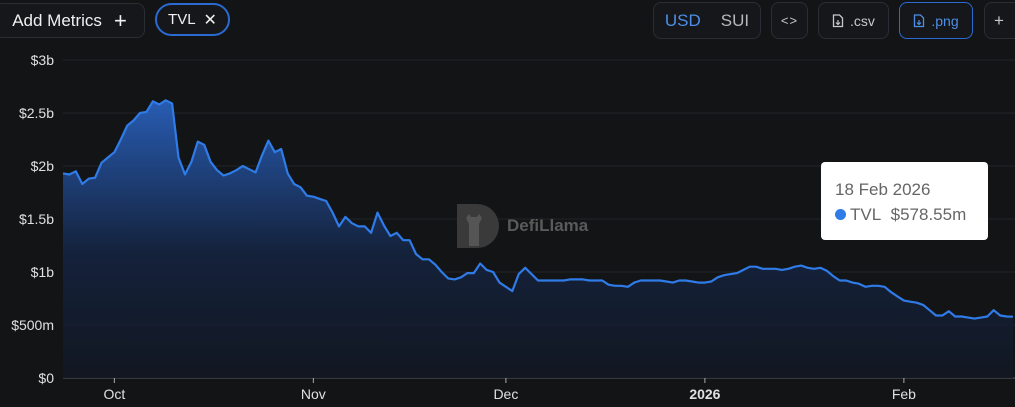  I want to click on add-metrics-button: Add Metrics +, so click(72, 20).